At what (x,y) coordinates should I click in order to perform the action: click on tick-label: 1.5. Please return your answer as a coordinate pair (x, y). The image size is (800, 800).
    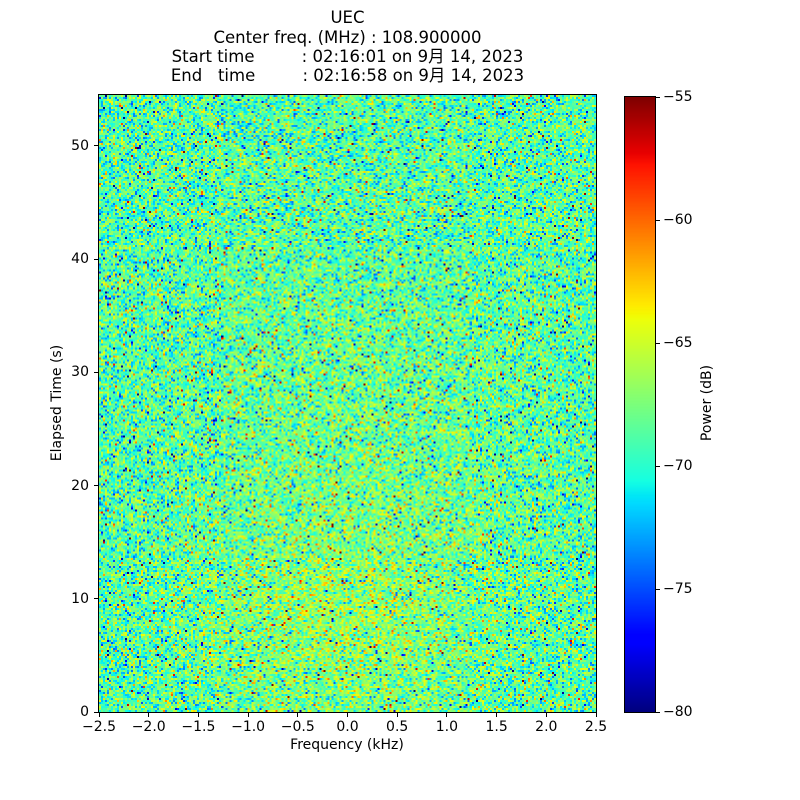
    Looking at the image, I should click on (496, 727).